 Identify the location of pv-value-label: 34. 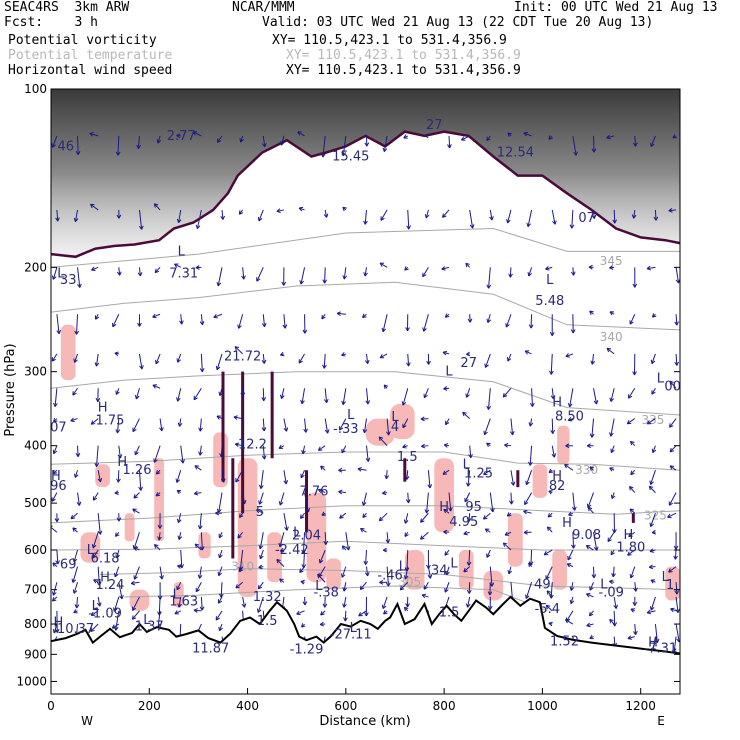
(439, 571).